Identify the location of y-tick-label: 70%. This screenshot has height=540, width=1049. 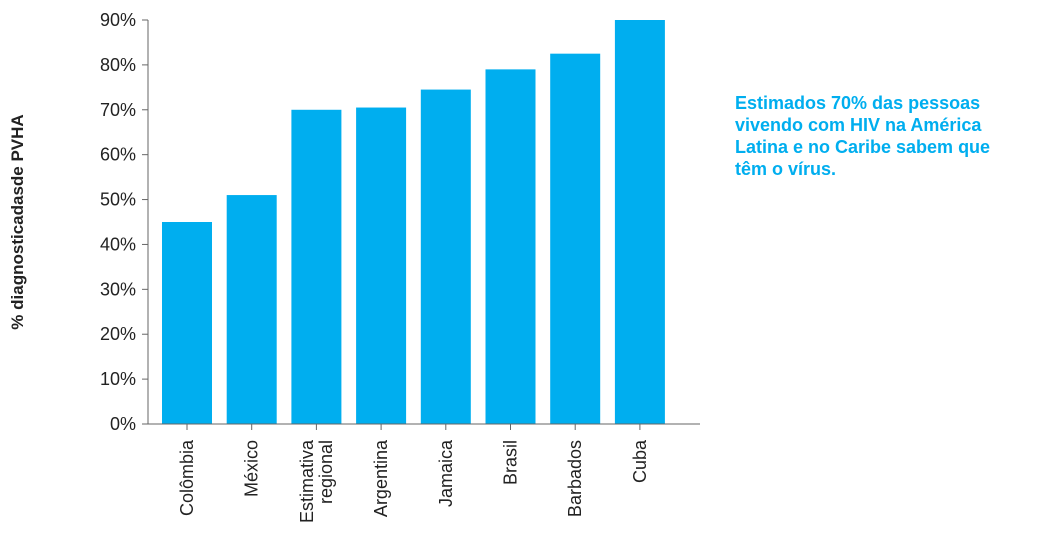
(118, 110).